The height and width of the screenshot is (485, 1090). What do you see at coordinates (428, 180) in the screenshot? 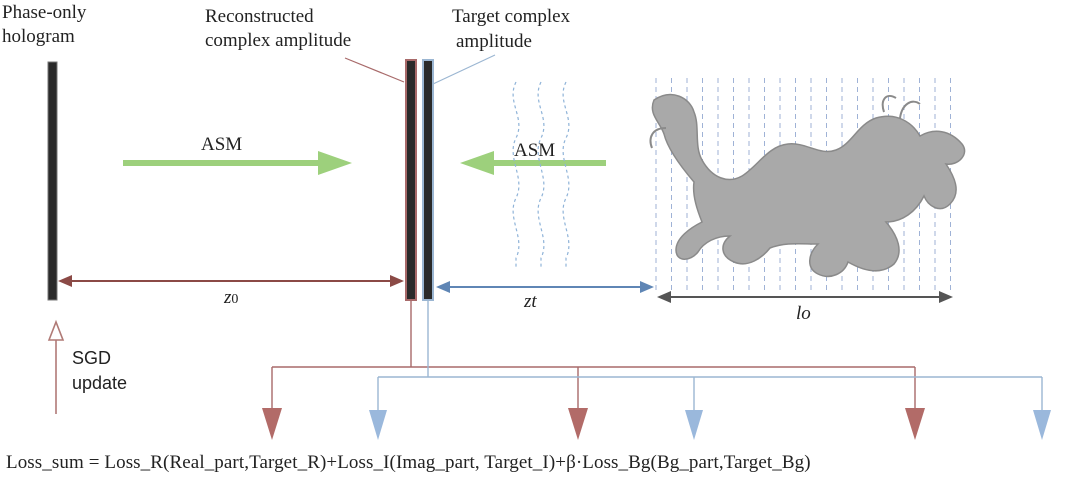
I see `target-plate` at bounding box center [428, 180].